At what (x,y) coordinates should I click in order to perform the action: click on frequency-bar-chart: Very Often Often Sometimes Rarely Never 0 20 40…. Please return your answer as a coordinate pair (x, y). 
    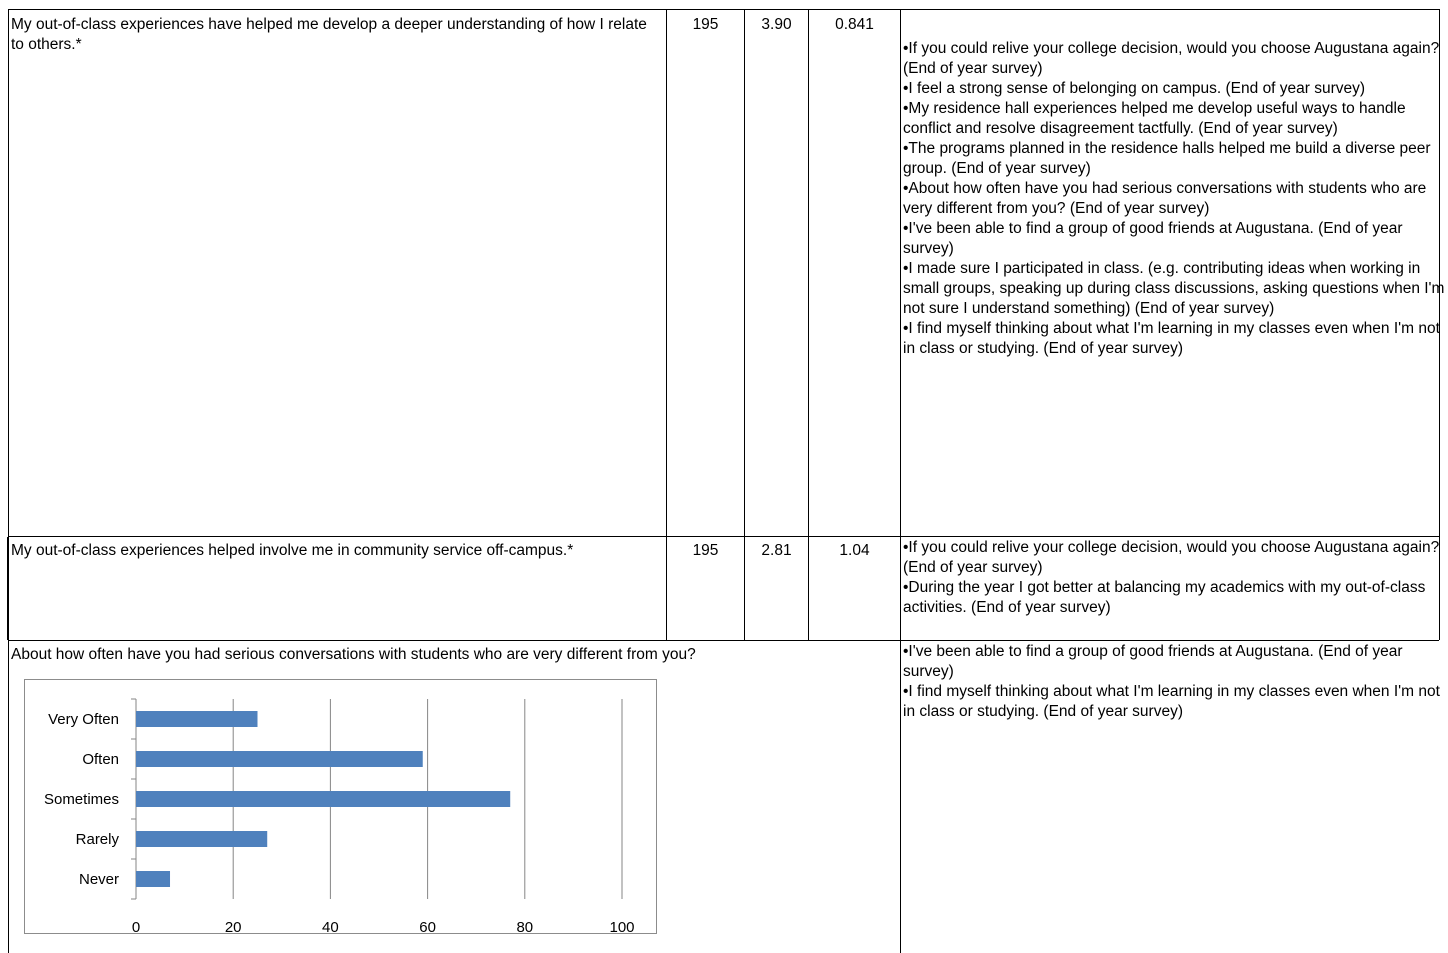
    Looking at the image, I should click on (340, 807).